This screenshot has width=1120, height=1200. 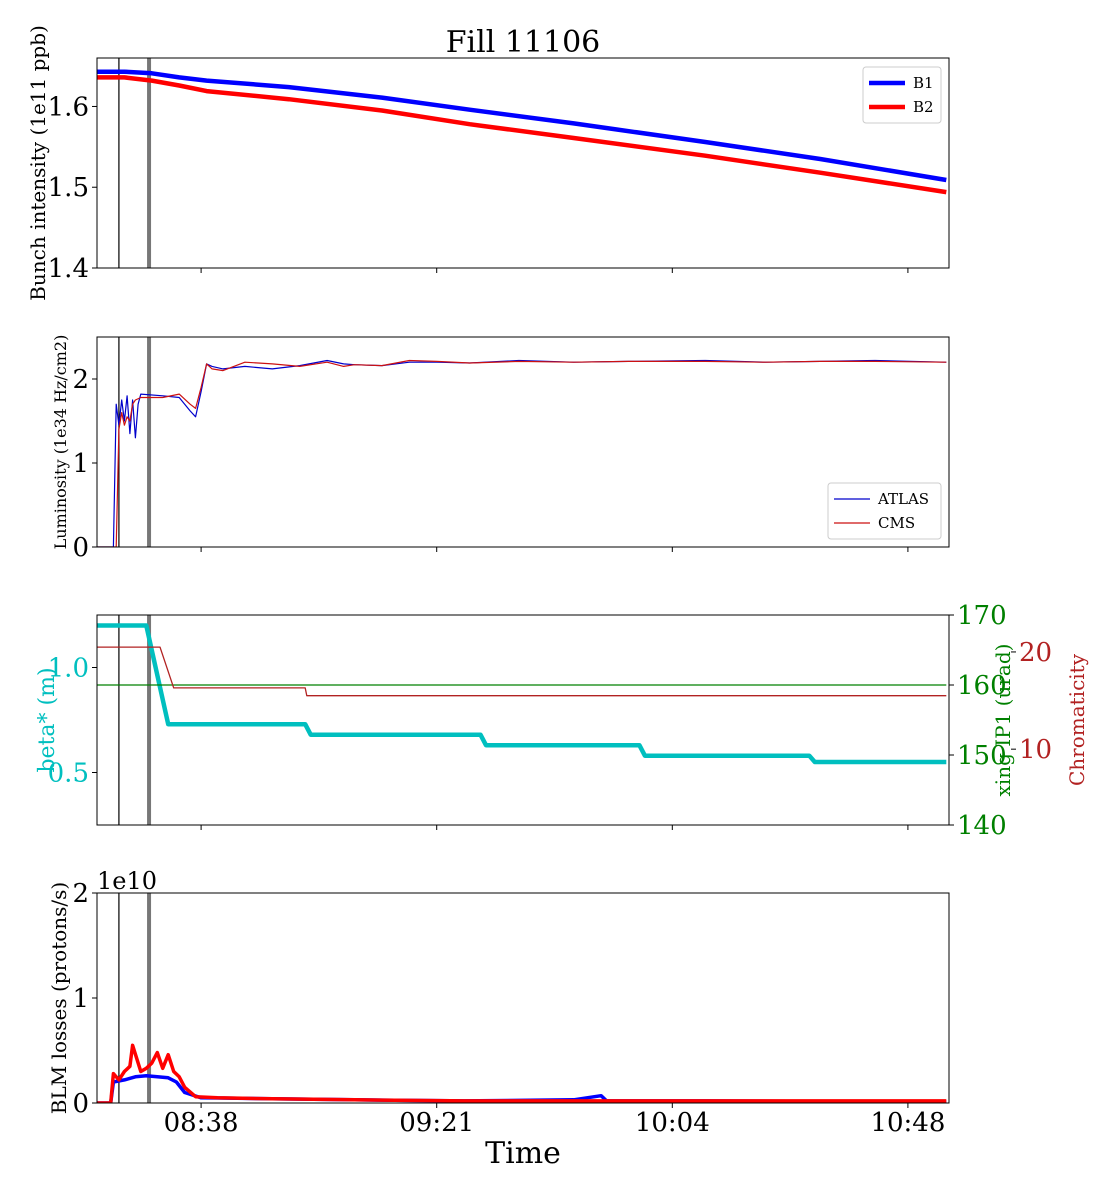 I want to click on y-offset-text: 1e10, so click(x=127, y=881).